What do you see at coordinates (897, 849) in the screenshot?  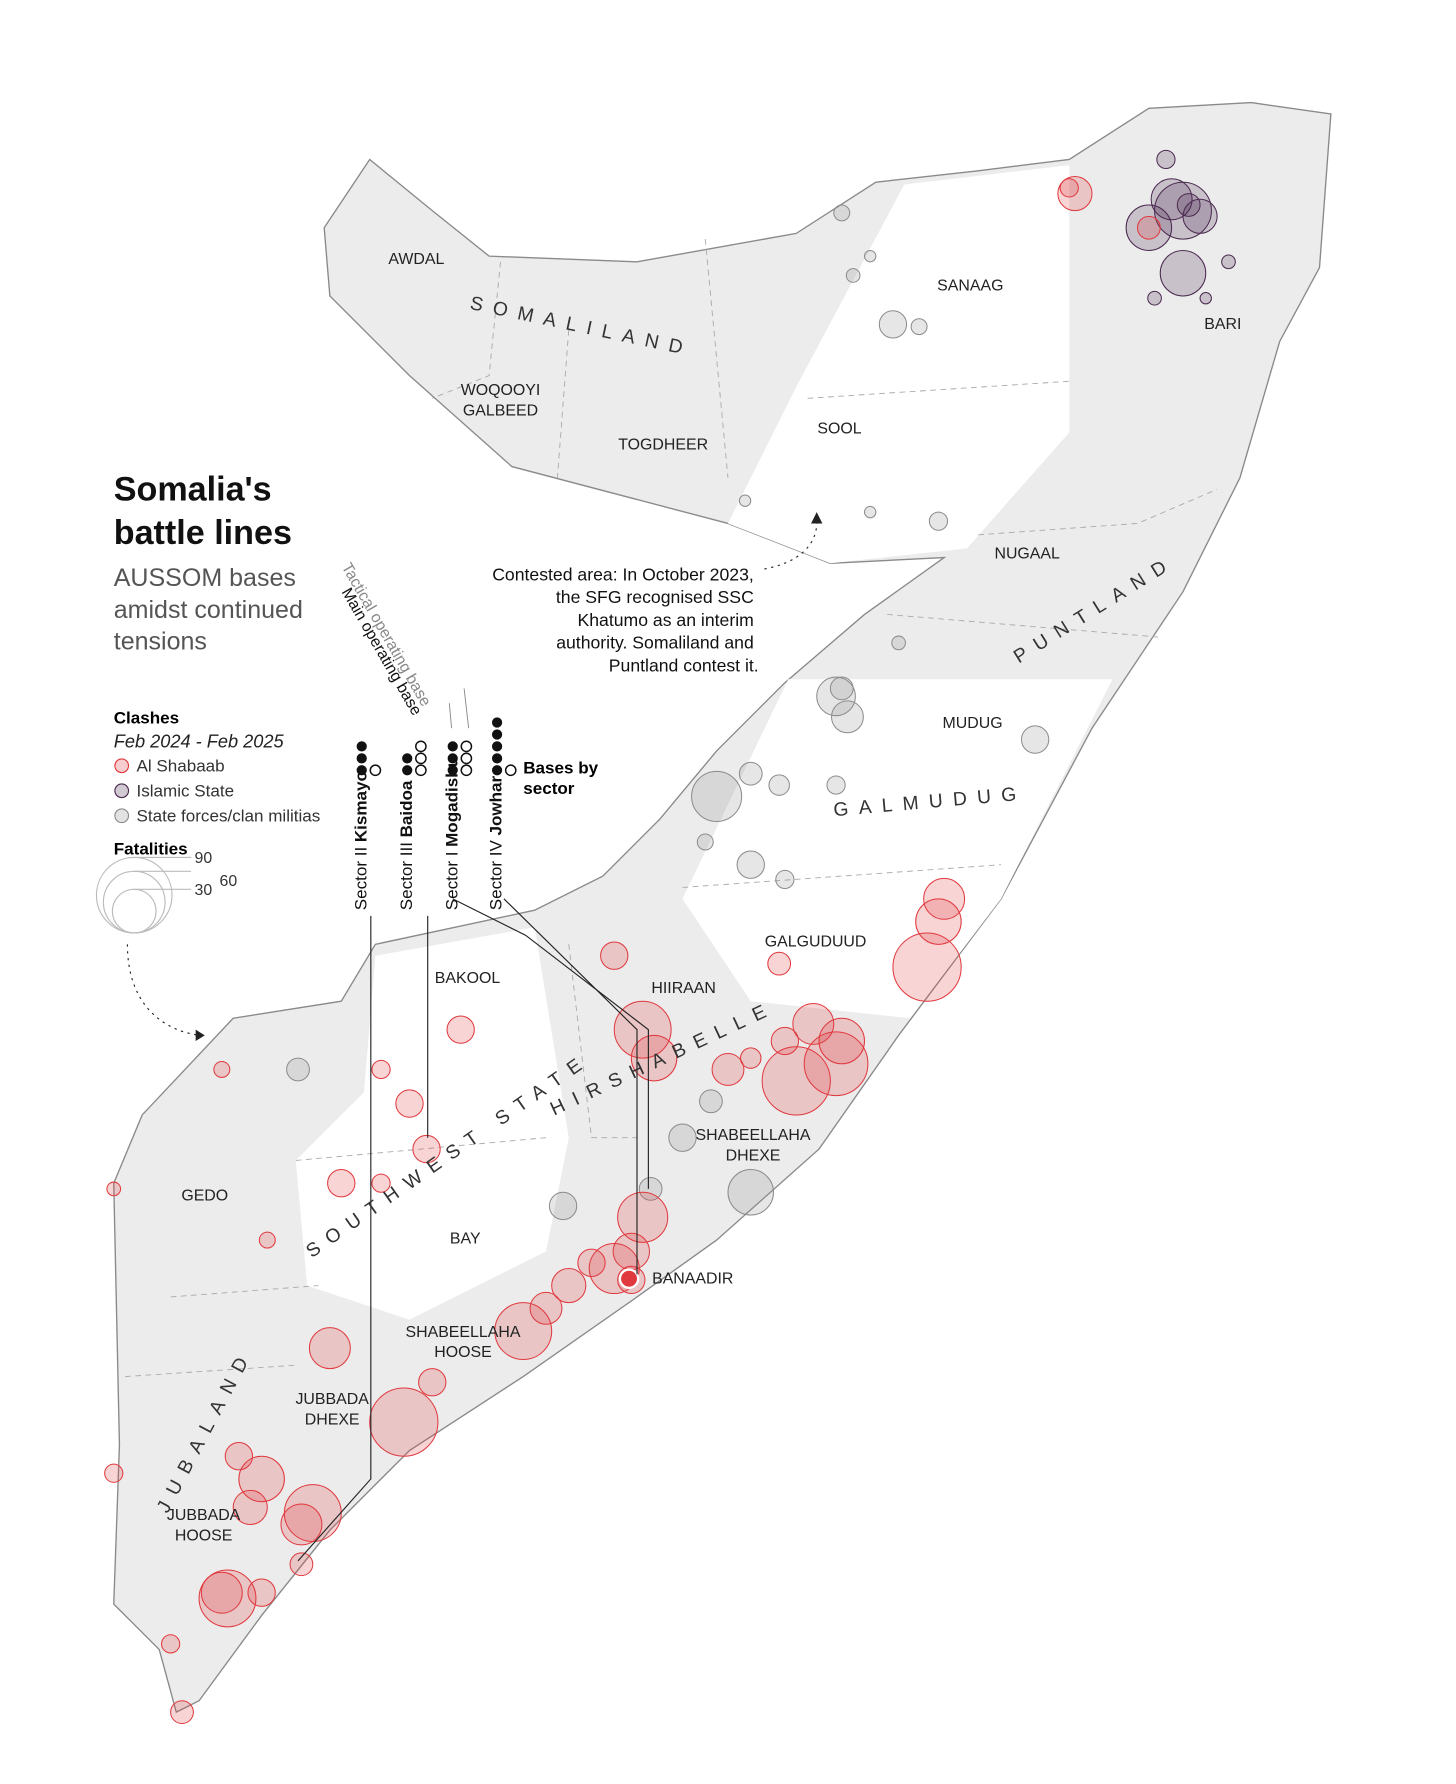 I see `galmudug-area` at bounding box center [897, 849].